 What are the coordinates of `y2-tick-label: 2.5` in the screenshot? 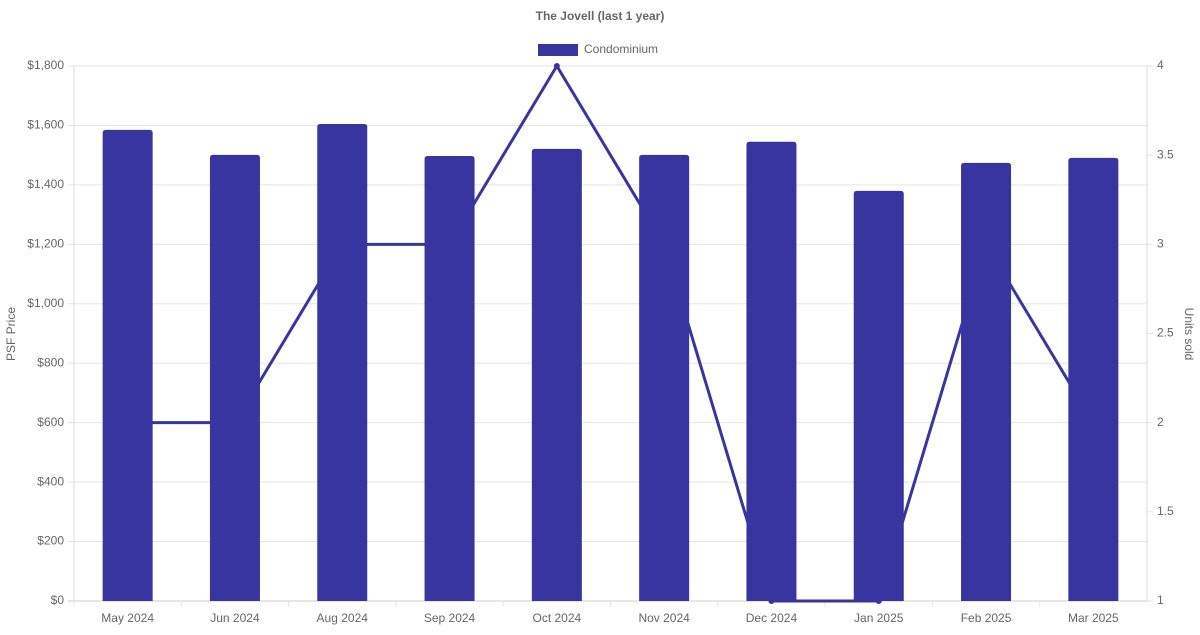 It's located at (1165, 333).